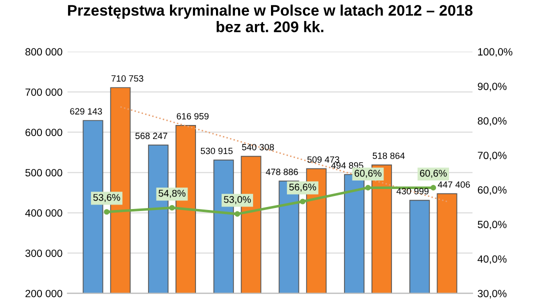 The height and width of the screenshot is (304, 540). What do you see at coordinates (44, 294) in the screenshot?
I see `y-tick-label: 200 000` at bounding box center [44, 294].